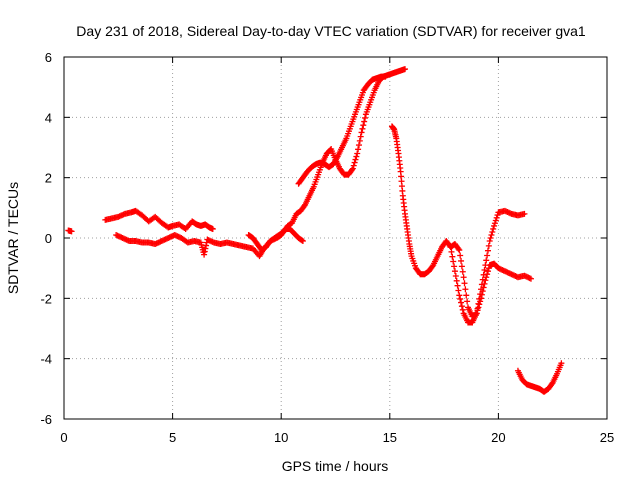 Image resolution: width=640 pixels, height=480 pixels. Describe the element at coordinates (46, 419) in the screenshot. I see `y-tick-label: -6` at that location.